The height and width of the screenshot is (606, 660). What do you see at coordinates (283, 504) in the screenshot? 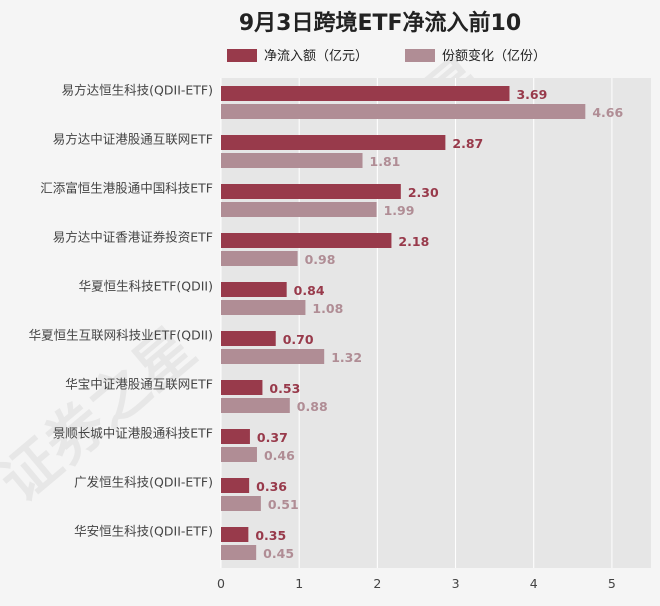
I see `data-label-share-change: 0.51` at bounding box center [283, 504].